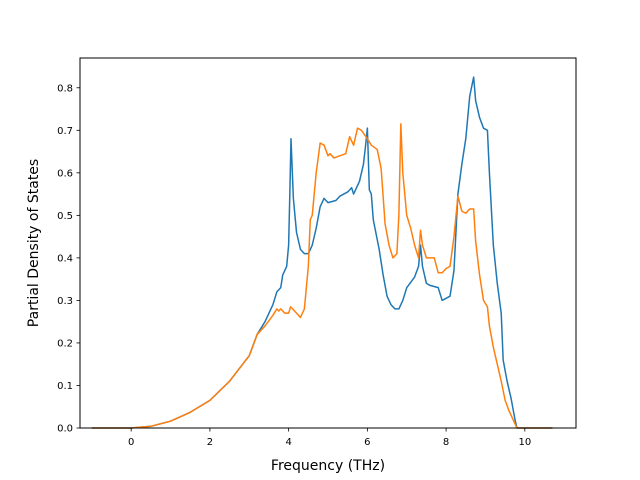 Image resolution: width=640 pixels, height=480 pixels. What do you see at coordinates (367, 442) in the screenshot?
I see `x-tick-label: 6` at bounding box center [367, 442].